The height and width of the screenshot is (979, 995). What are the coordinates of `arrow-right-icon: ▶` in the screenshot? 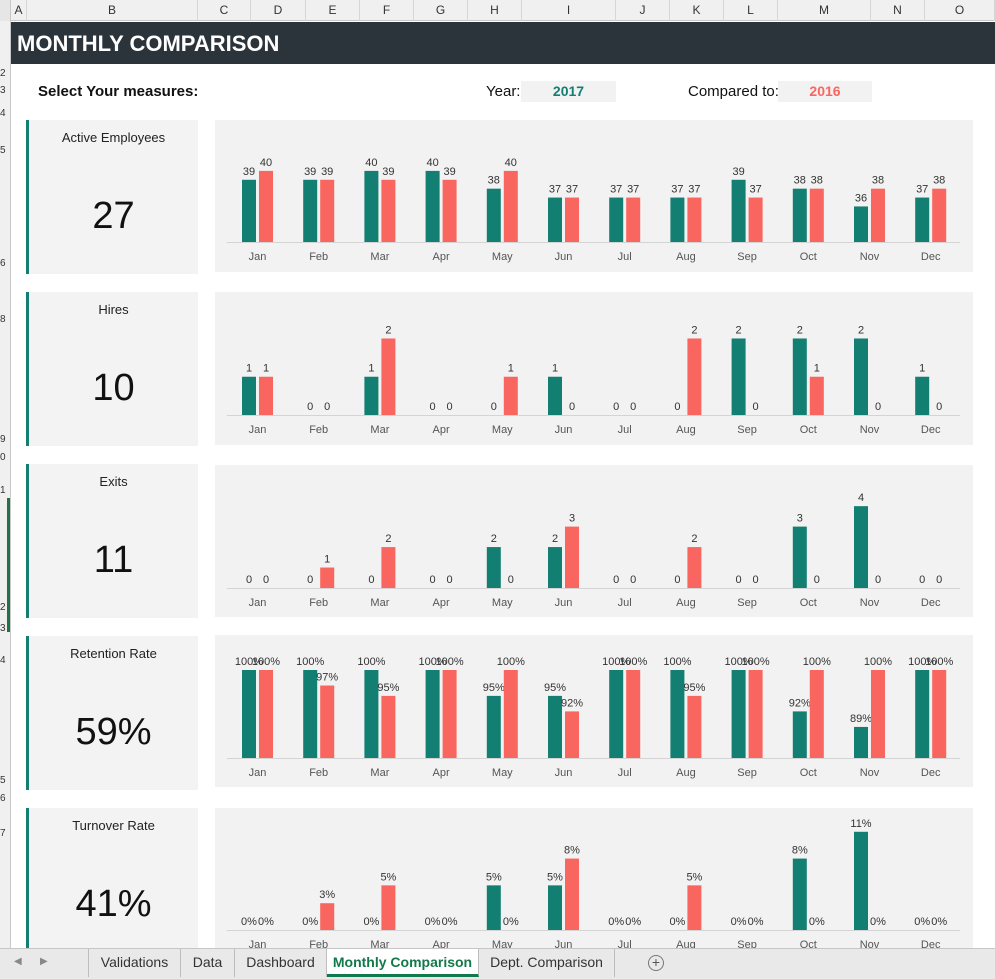 It's located at (44, 961).